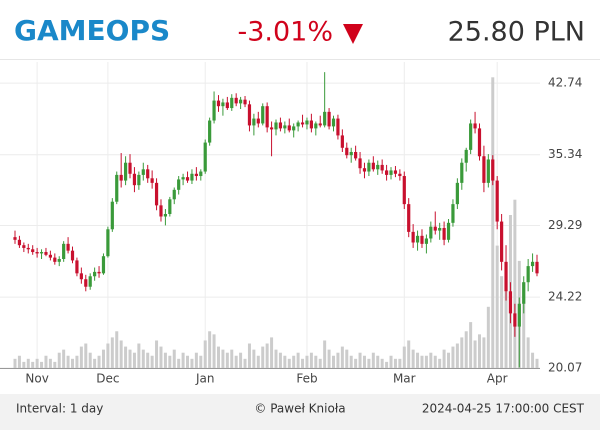 This screenshot has width=600, height=434. What do you see at coordinates (306, 379) in the screenshot?
I see `x-tick-label: Feb` at bounding box center [306, 379].